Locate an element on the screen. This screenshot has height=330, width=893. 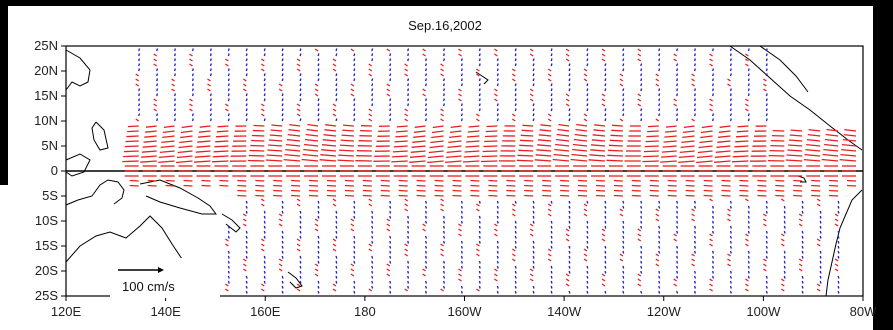
y-tick-label: 15S is located at coordinates (46, 245).